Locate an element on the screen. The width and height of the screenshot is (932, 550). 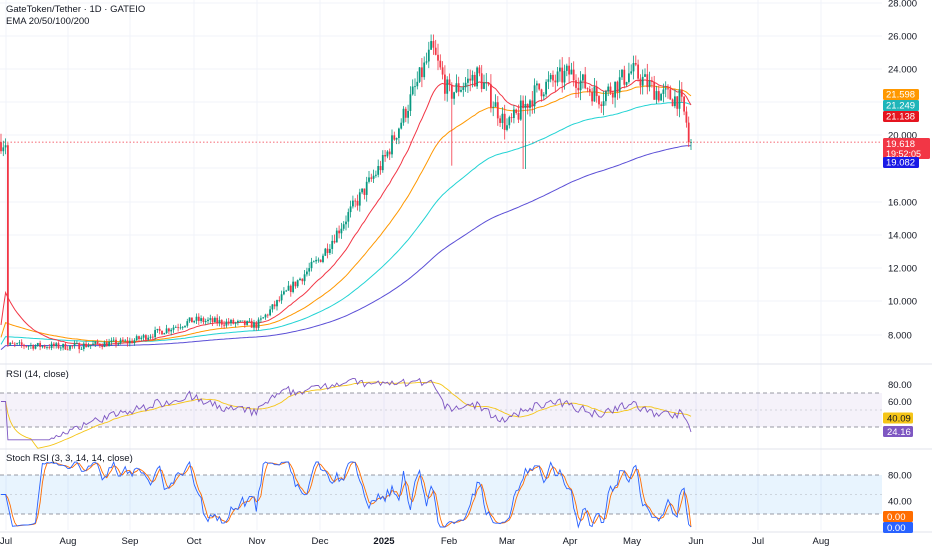
rsi-legend: RSI (14, close) is located at coordinates (37, 375).